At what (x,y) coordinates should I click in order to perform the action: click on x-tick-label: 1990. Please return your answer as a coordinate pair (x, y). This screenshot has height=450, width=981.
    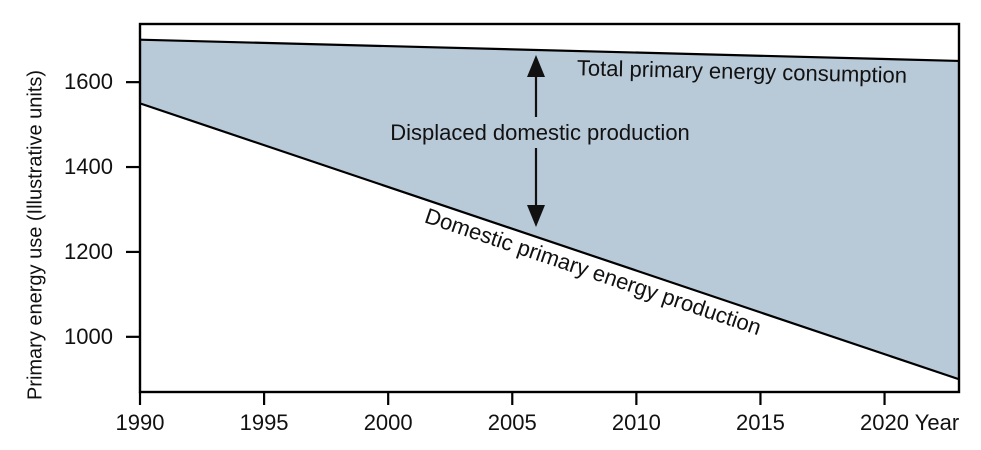
    Looking at the image, I should click on (140, 422).